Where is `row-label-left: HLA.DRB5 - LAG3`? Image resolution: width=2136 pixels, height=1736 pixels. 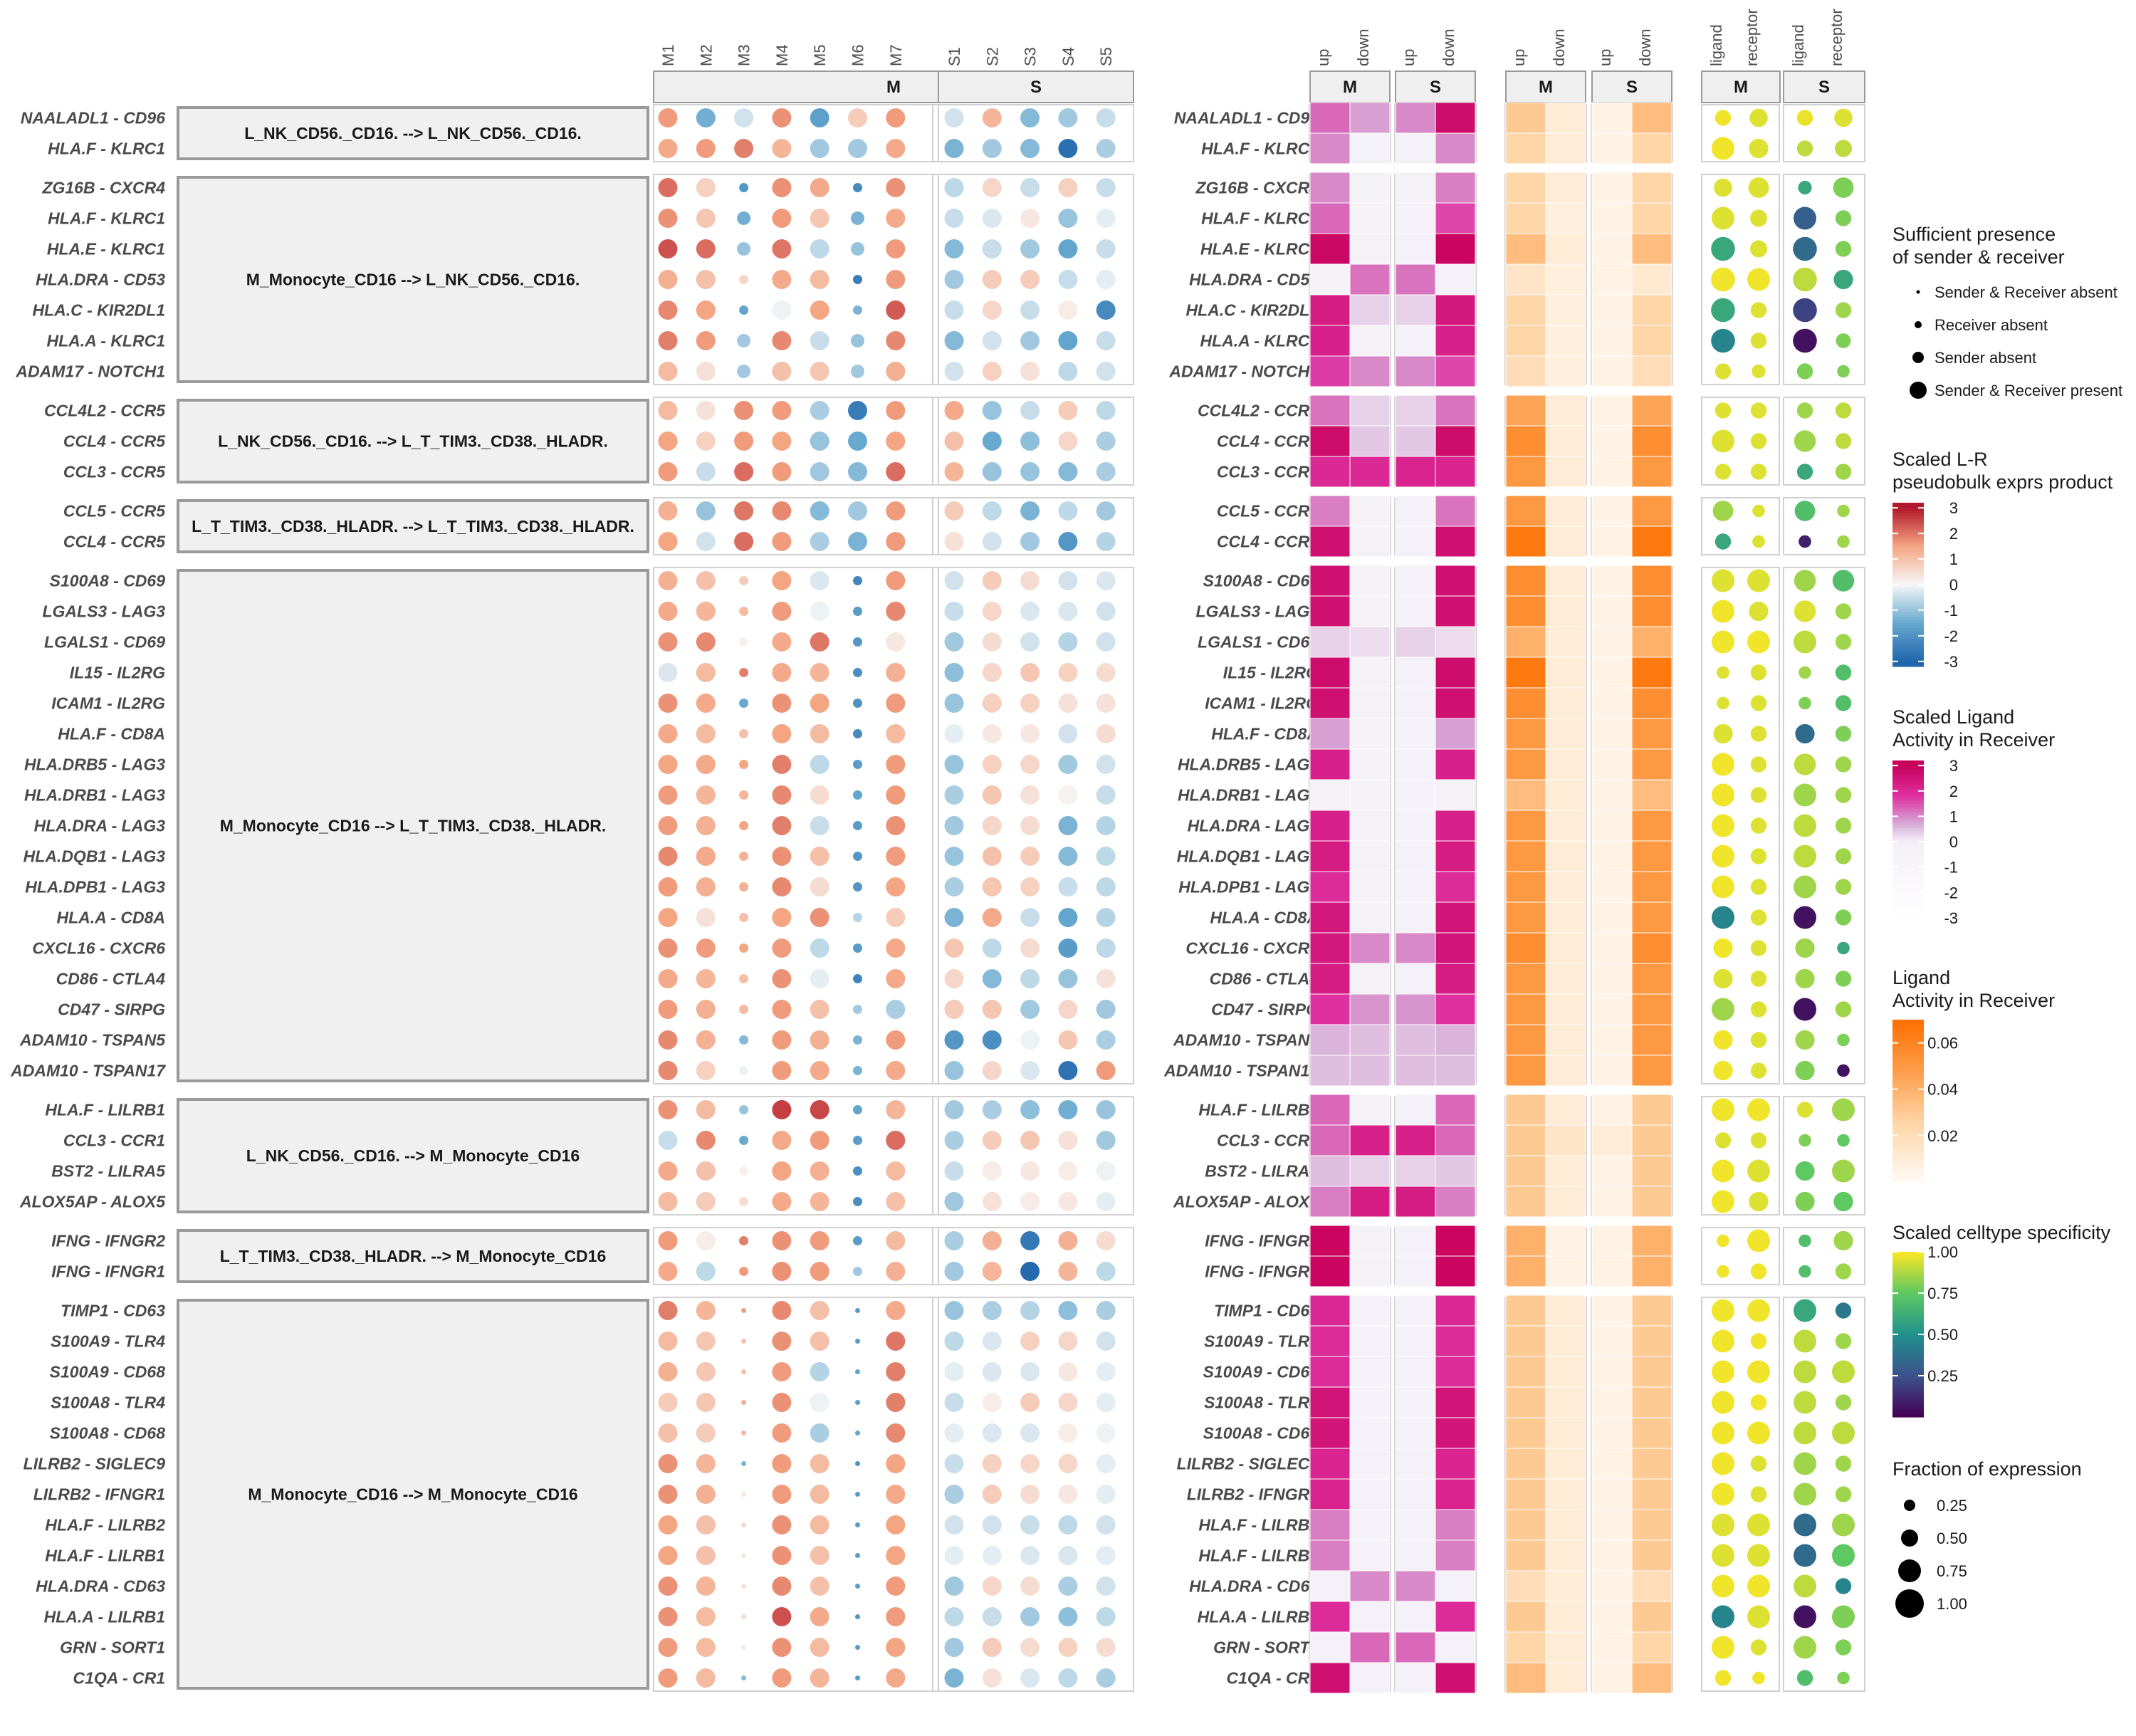 row-label-left: HLA.DRB5 - LAG3 is located at coordinates (94, 764).